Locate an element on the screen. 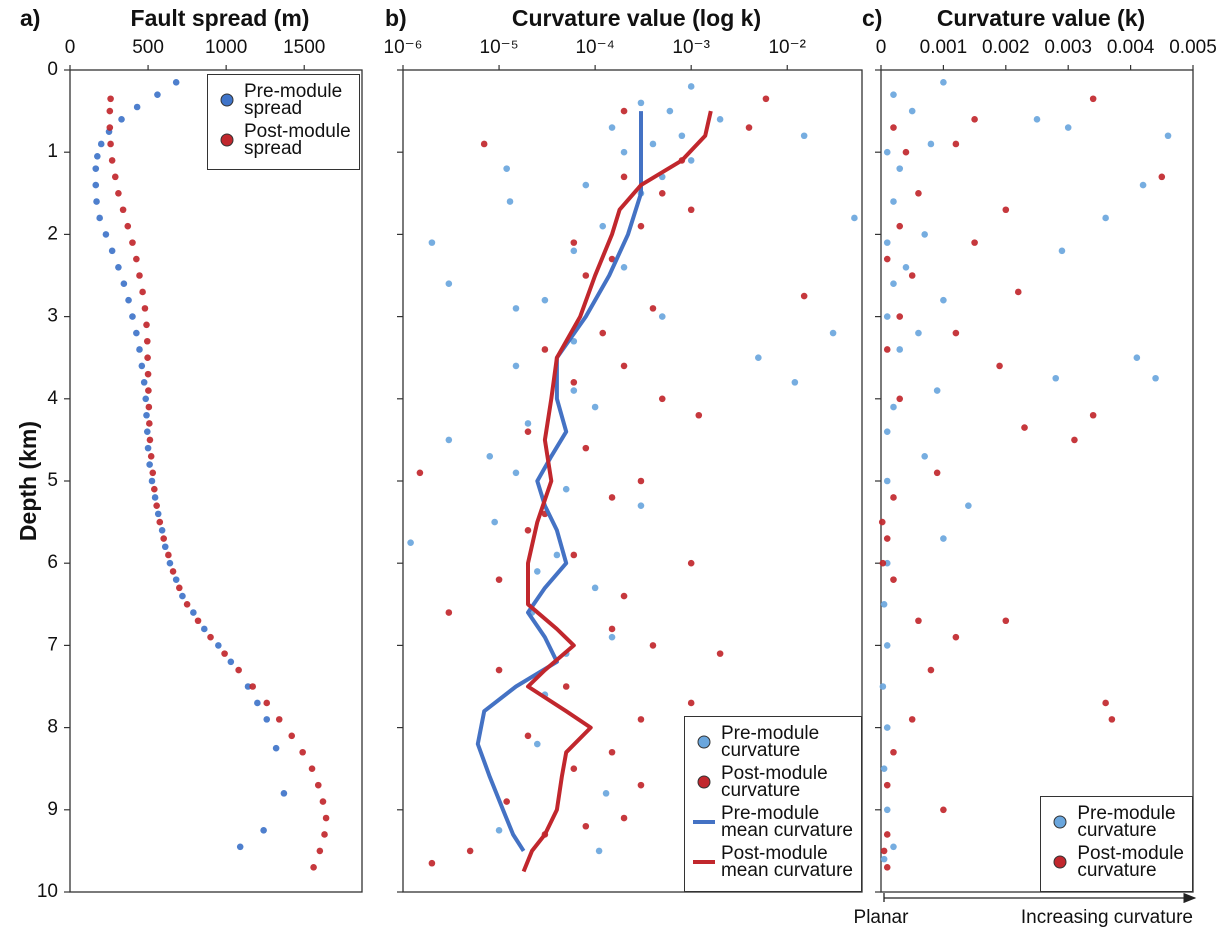 The width and height of the screenshot is (1225, 929). legend: Pre-module spread Post-module spread is located at coordinates (283, 122).